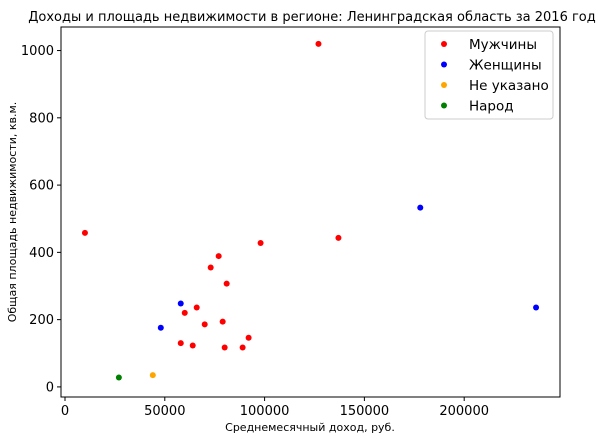 Image resolution: width=612 pixels, height=439 pixels. What do you see at coordinates (310, 427) in the screenshot?
I see `x-axis-label: Среднемесячный доход, руб.` at bounding box center [310, 427].